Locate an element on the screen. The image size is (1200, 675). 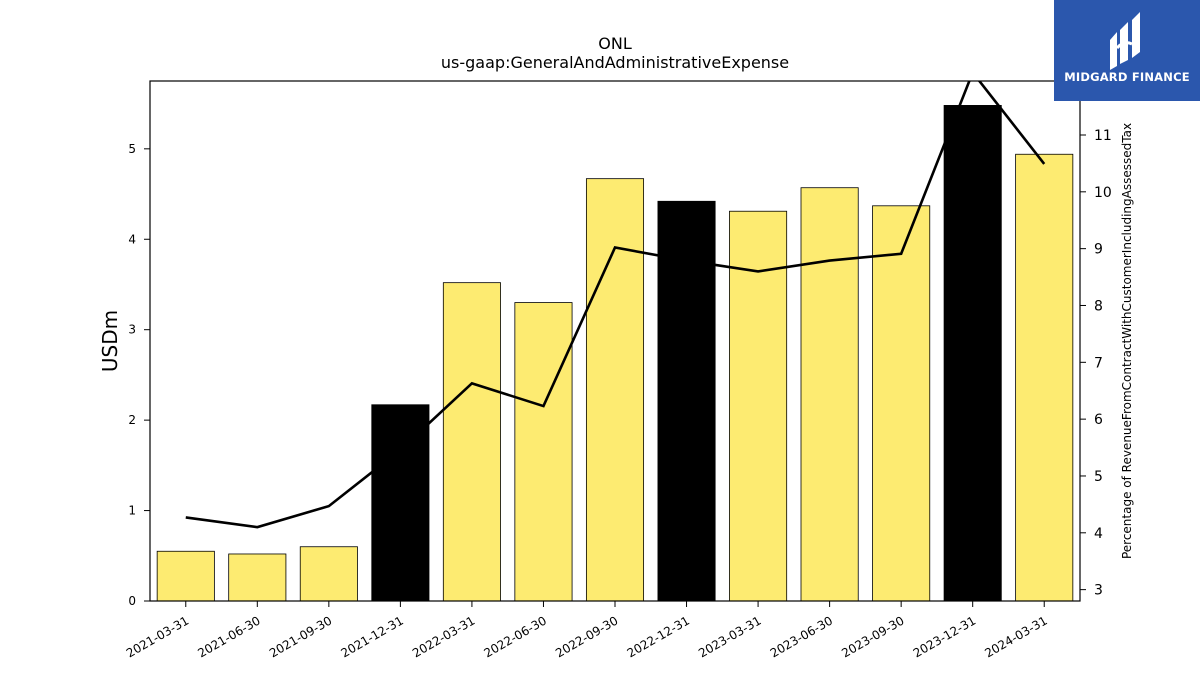
y-tick-label: 2 is located at coordinates (132, 420).